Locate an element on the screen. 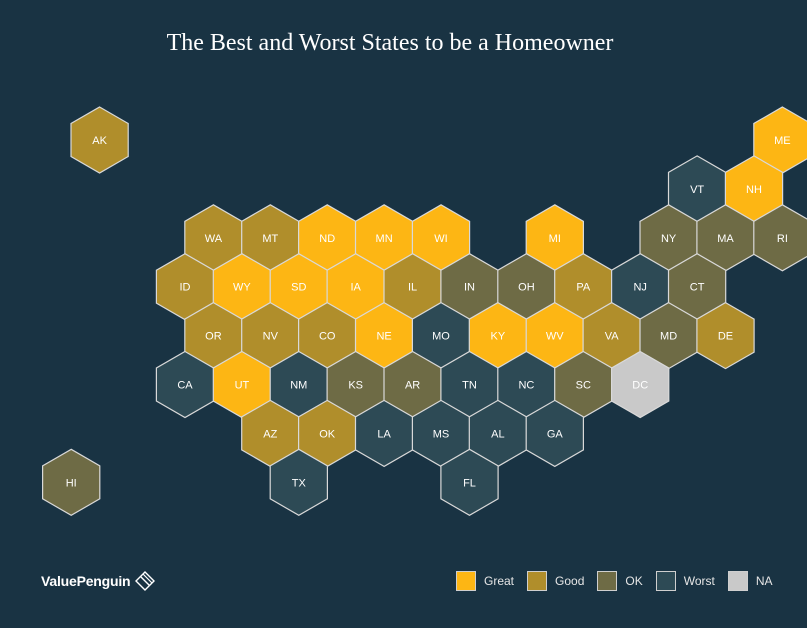 This screenshot has height=628, width=807. state-label: IN is located at coordinates (469, 288).